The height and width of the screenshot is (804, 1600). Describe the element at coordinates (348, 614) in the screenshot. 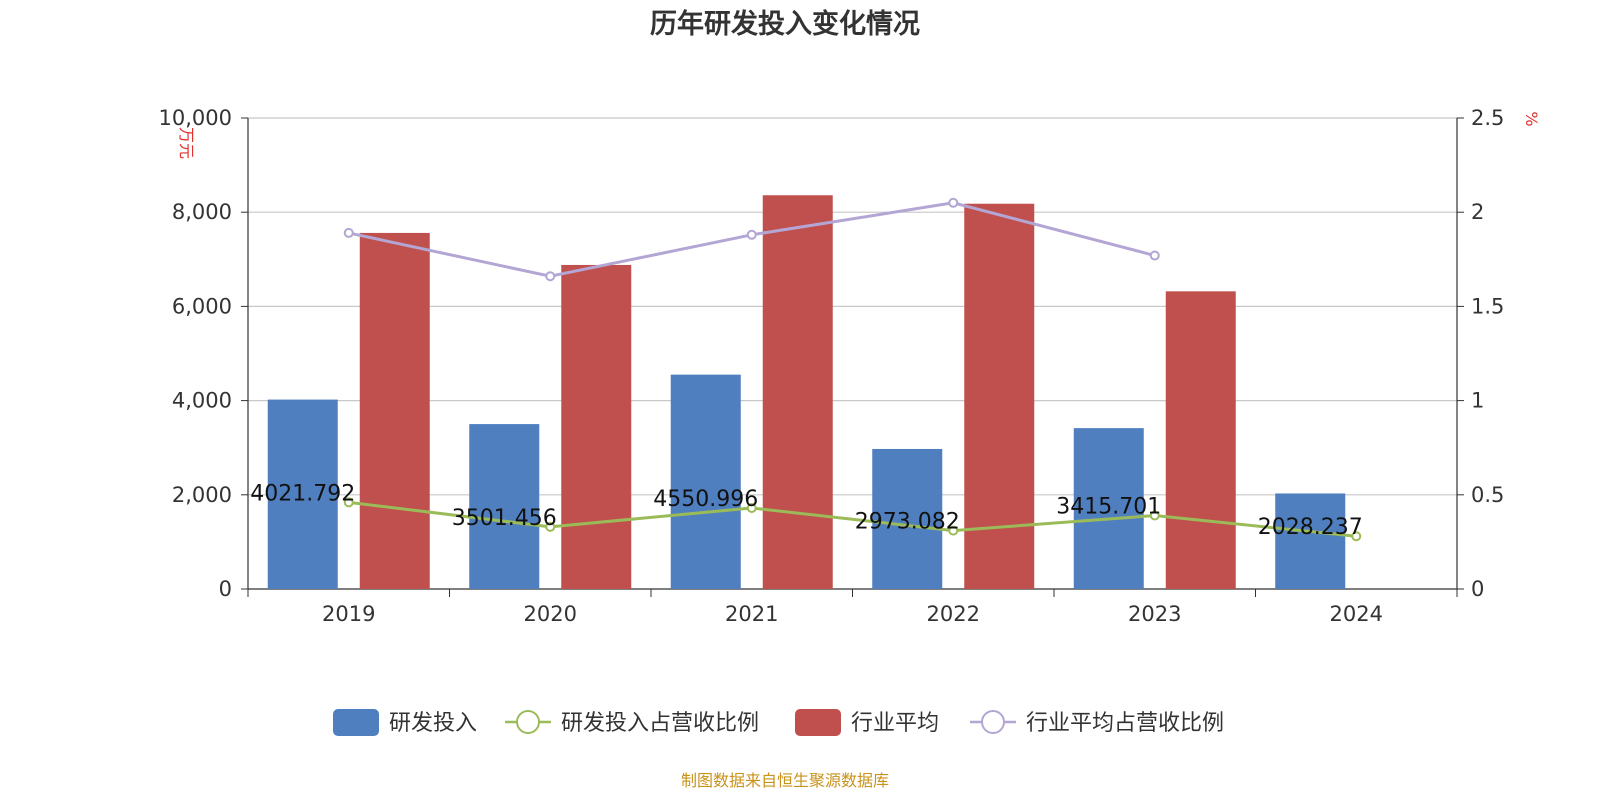

I see `x-tick-label: 2019` at that location.